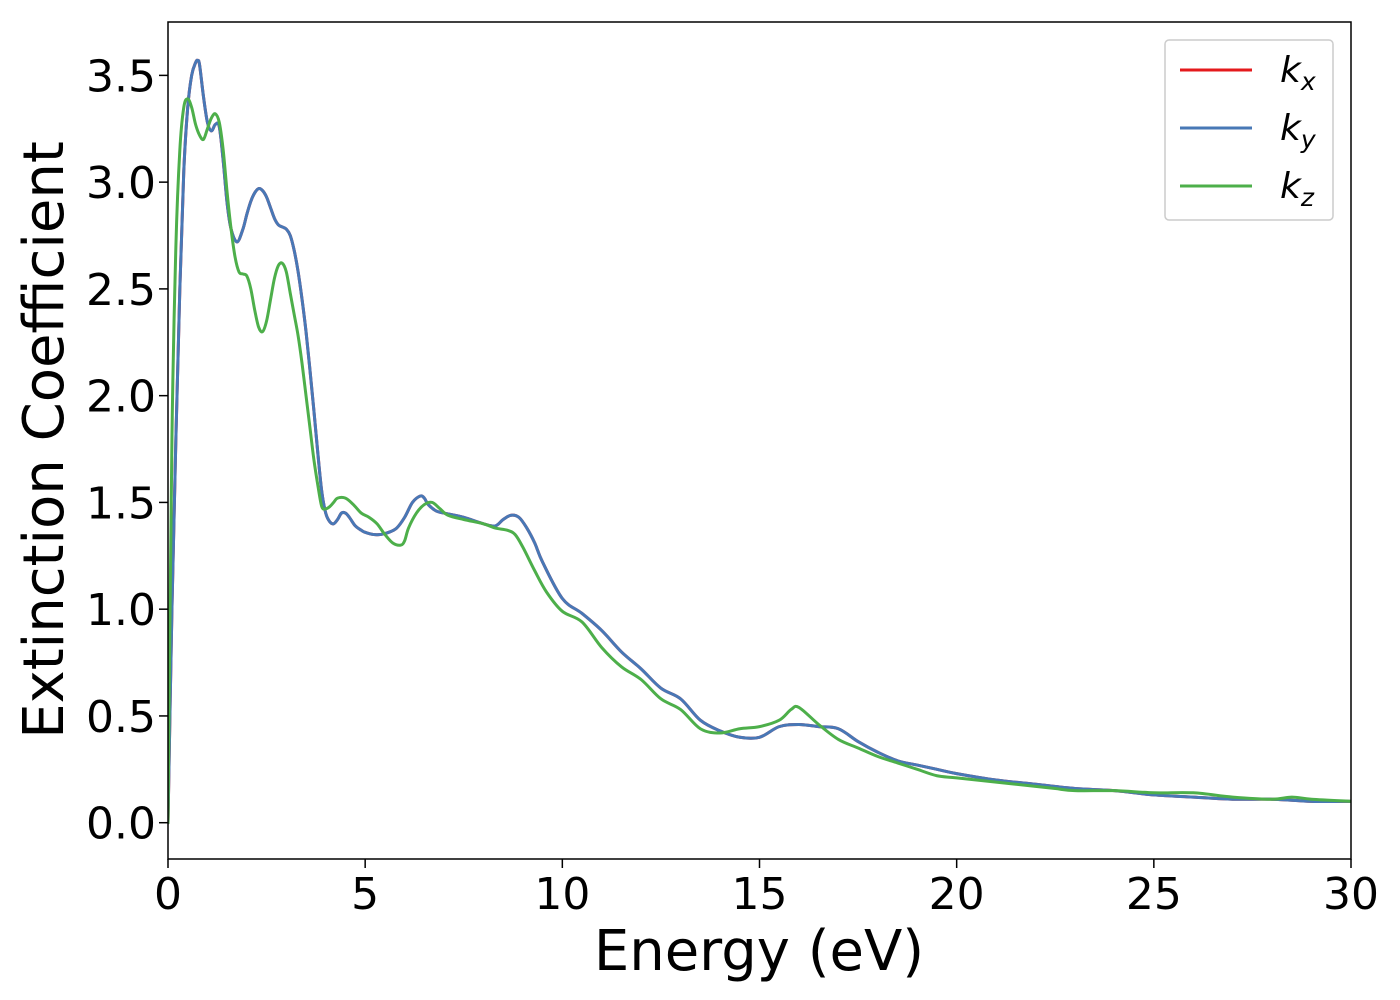  I want to click on legend-entry-ky: ky, so click(1298, 131).